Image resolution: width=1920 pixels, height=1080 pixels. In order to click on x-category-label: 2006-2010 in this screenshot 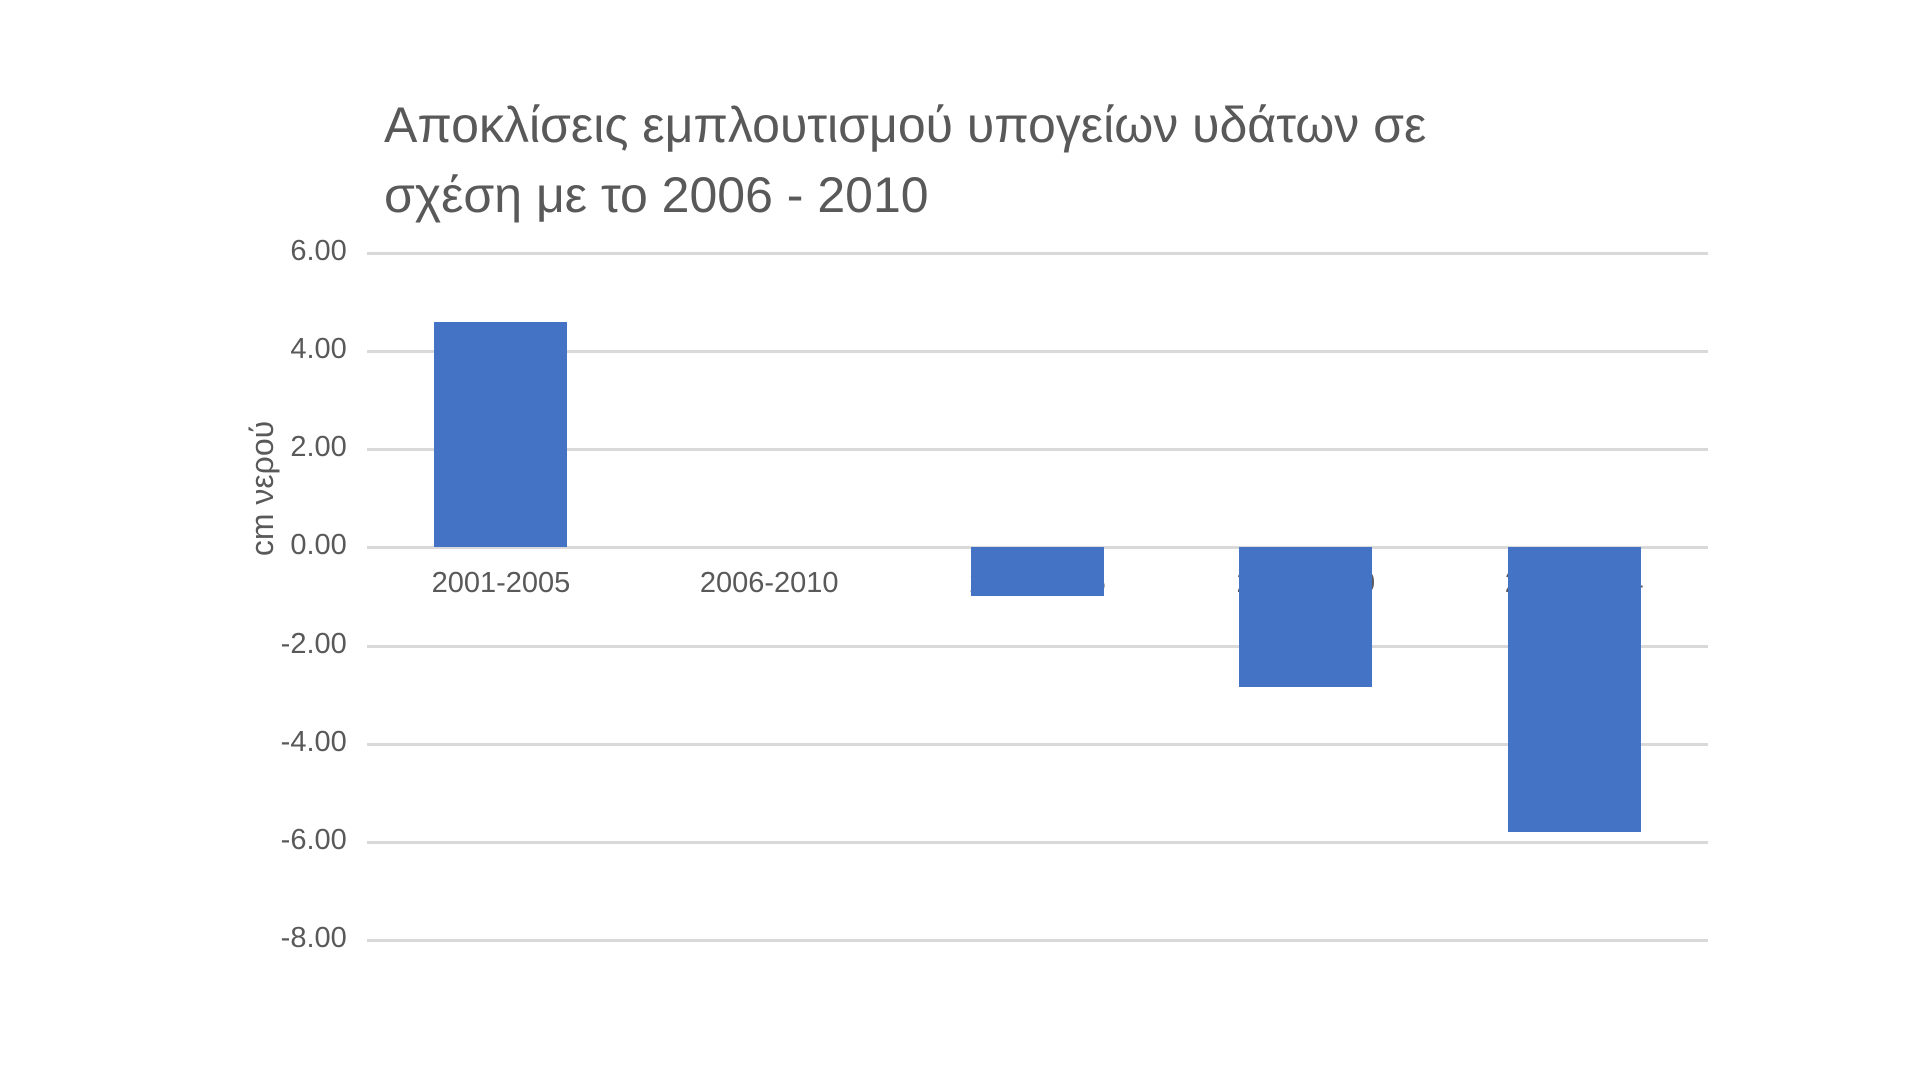, I will do `click(769, 583)`.